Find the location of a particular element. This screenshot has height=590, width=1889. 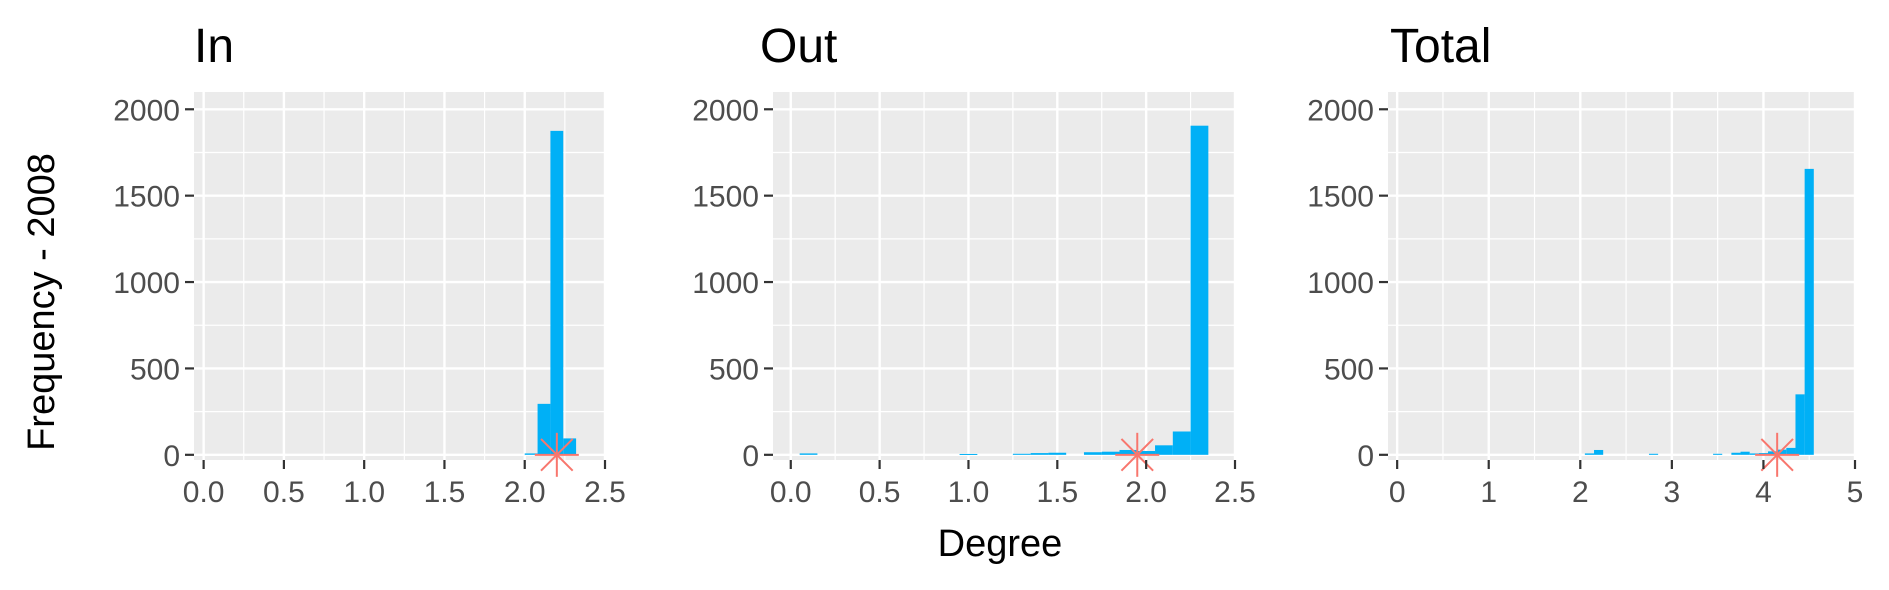

panel-title: Out is located at coordinates (798, 46).